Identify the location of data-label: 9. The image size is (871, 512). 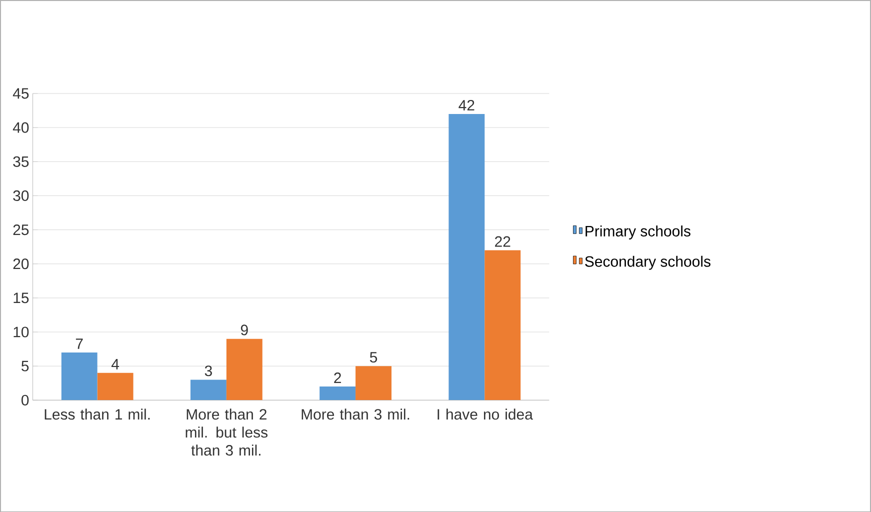
(244, 330).